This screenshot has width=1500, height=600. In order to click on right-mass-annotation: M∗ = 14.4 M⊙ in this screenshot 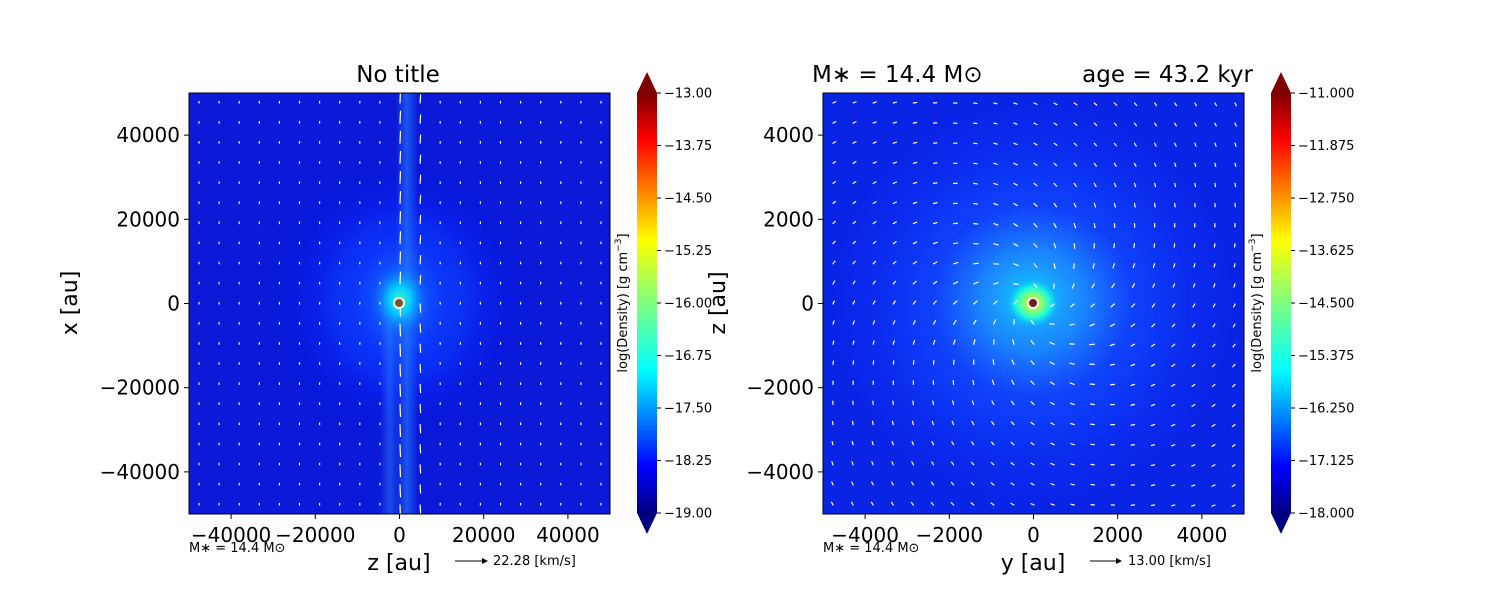, I will do `click(871, 548)`.